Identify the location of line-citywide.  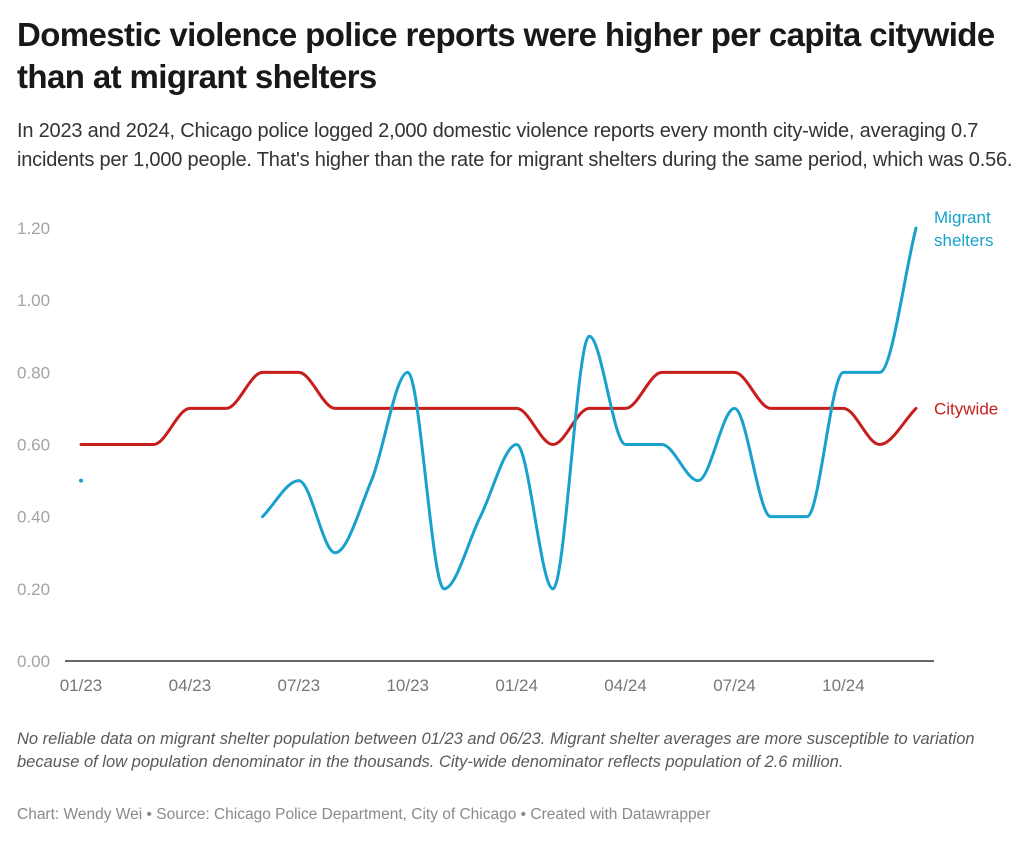
(498, 408).